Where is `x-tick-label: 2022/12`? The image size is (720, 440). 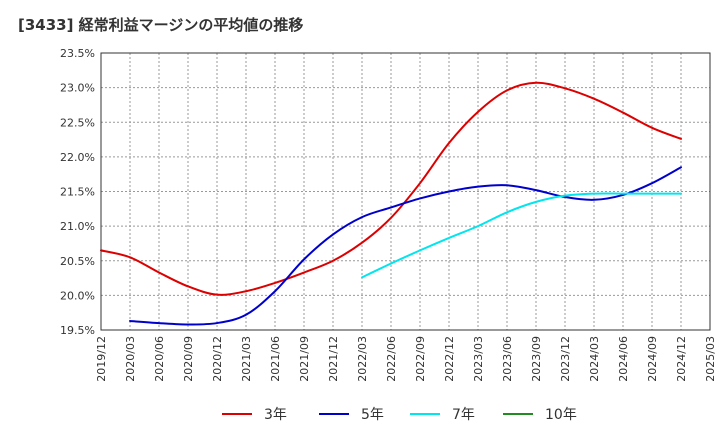
x-tick-label: 2022/12 is located at coordinates (449, 359).